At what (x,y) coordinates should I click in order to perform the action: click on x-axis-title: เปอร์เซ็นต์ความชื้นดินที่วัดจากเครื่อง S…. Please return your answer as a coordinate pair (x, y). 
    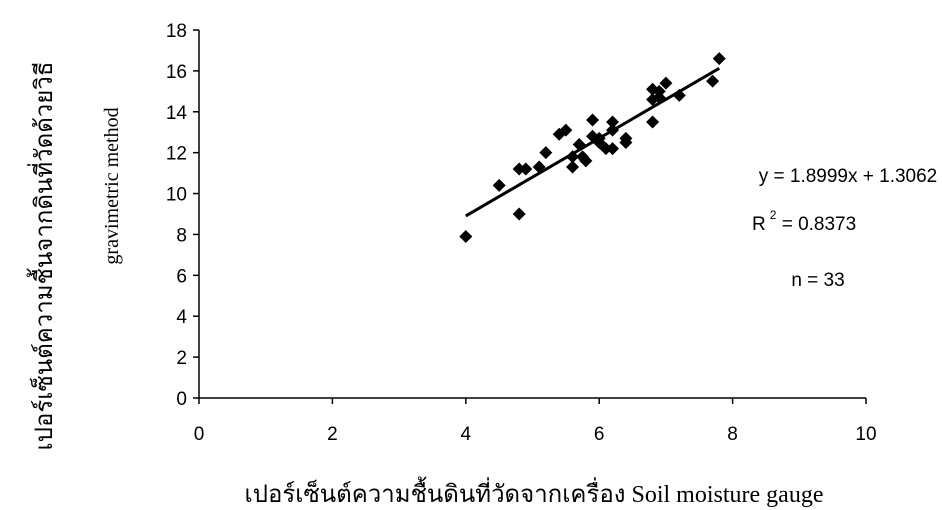
    Looking at the image, I should click on (534, 492).